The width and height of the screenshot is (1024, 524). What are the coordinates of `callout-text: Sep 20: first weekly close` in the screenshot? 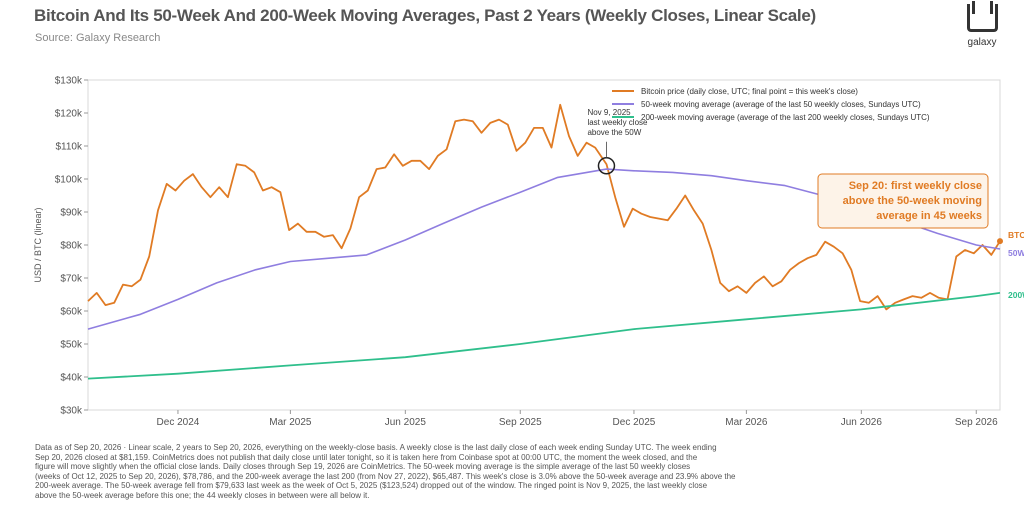 It's located at (915, 186).